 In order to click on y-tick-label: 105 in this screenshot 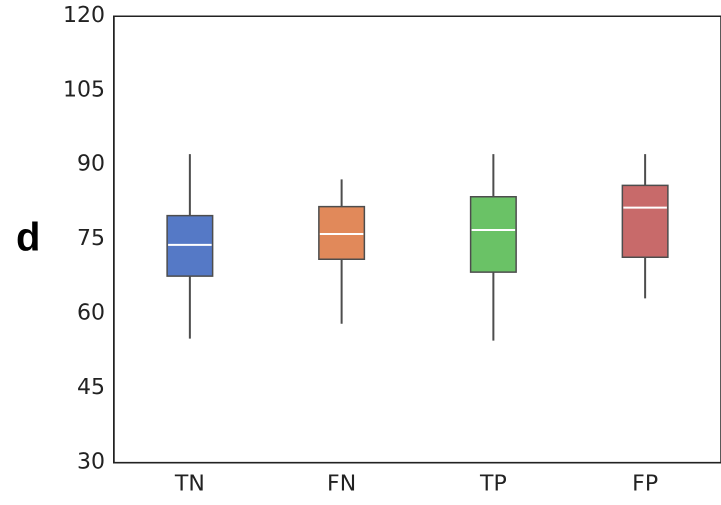, I will do `click(83, 89)`.